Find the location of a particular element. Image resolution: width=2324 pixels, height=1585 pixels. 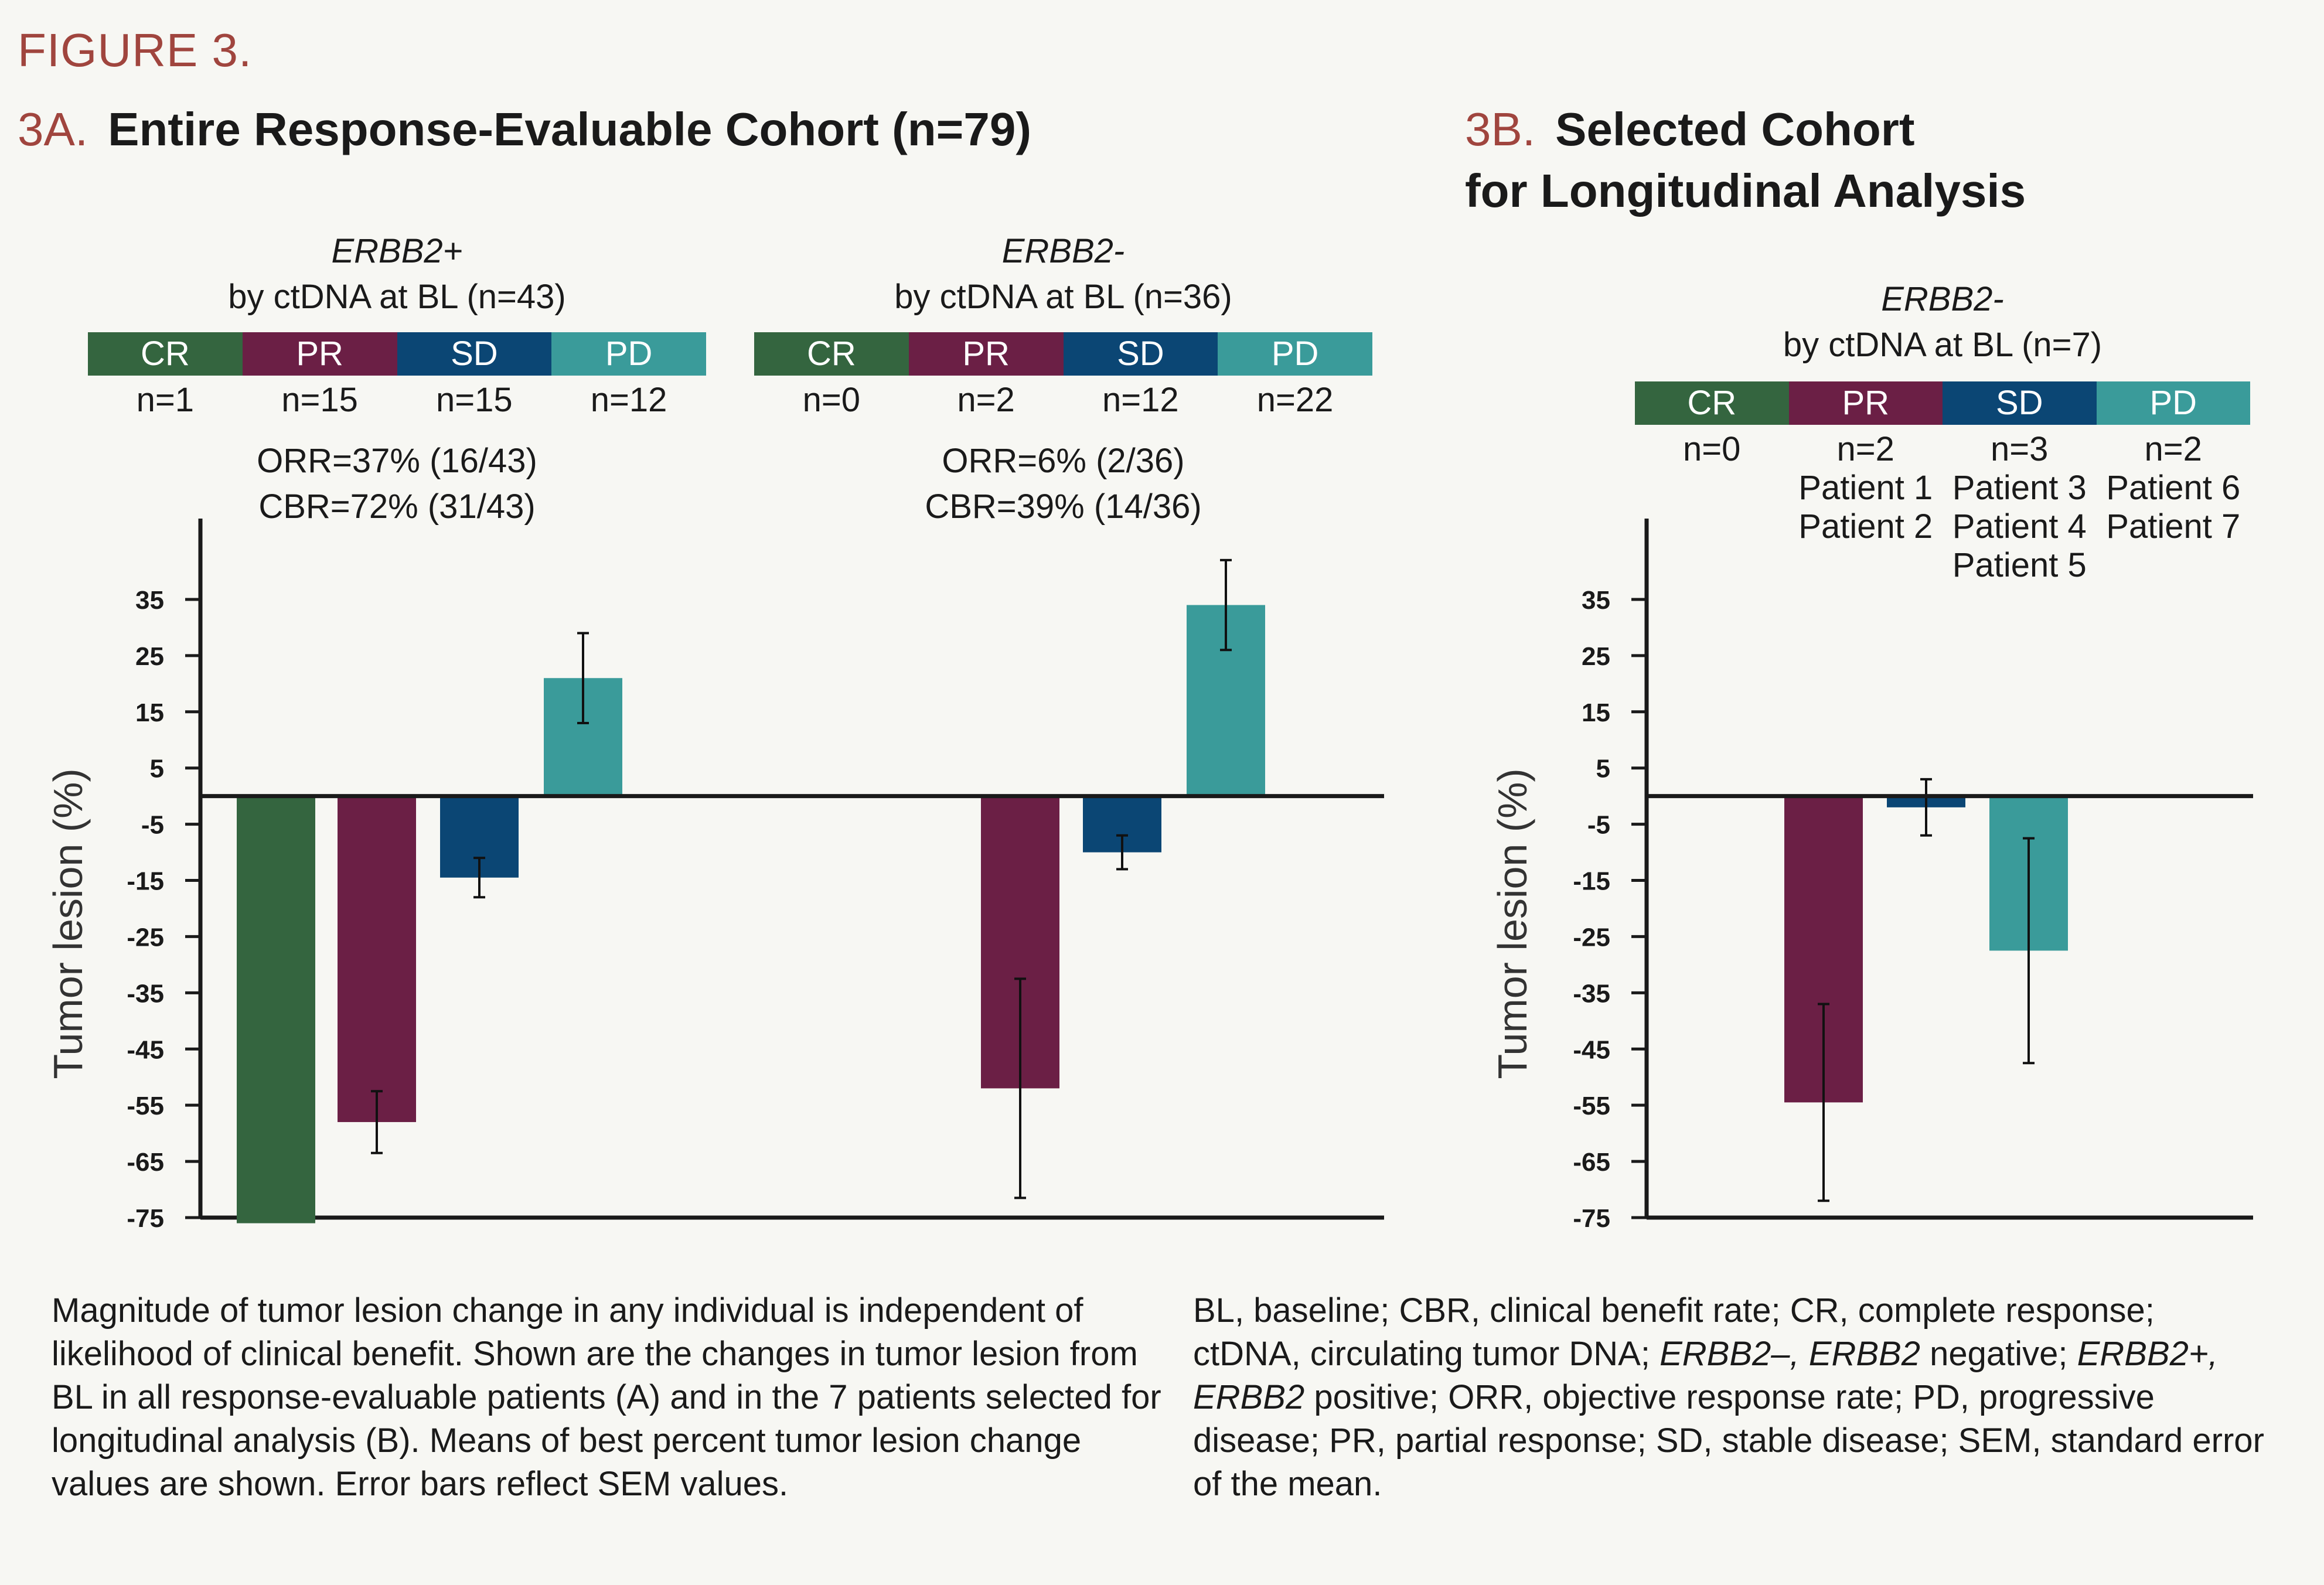

group-a2-subtitle: by ctDNA at BL (n=36) is located at coordinates (1063, 297).